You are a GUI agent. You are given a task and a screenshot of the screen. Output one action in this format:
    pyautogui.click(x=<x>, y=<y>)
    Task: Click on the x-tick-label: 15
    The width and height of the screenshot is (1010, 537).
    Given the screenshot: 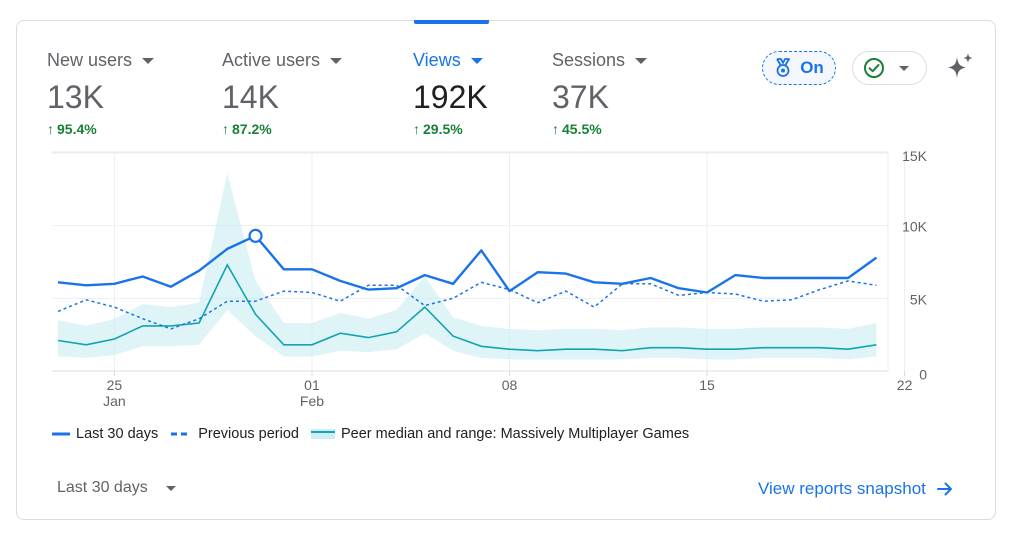 What is the action you would take?
    pyautogui.click(x=707, y=385)
    